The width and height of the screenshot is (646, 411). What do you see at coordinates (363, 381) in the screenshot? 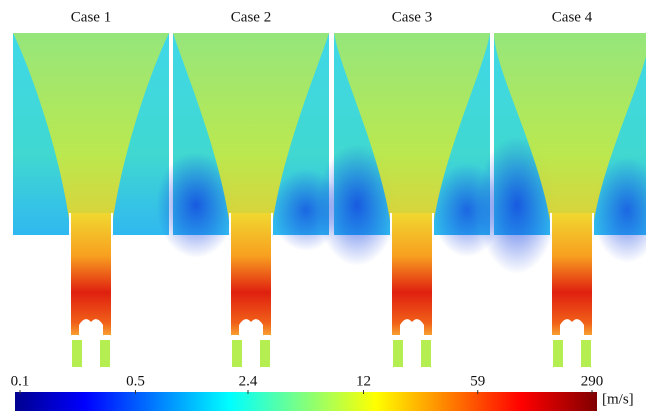
I see `colorbar-tick-label: 12` at bounding box center [363, 381].